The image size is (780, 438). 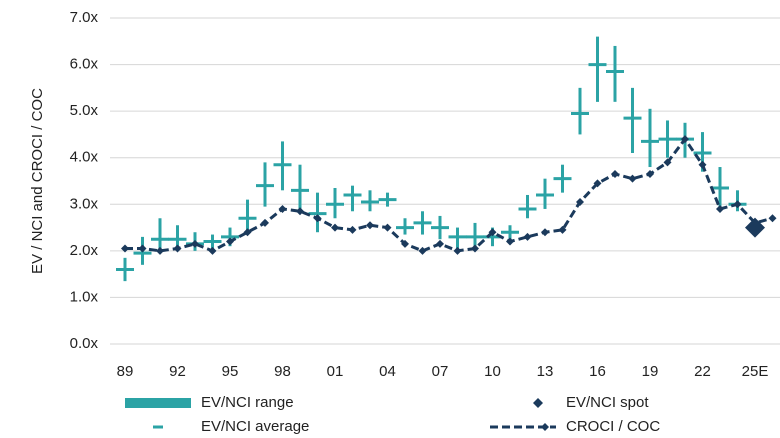 I want to click on y-tick-label: 0.0x, so click(x=84, y=343).